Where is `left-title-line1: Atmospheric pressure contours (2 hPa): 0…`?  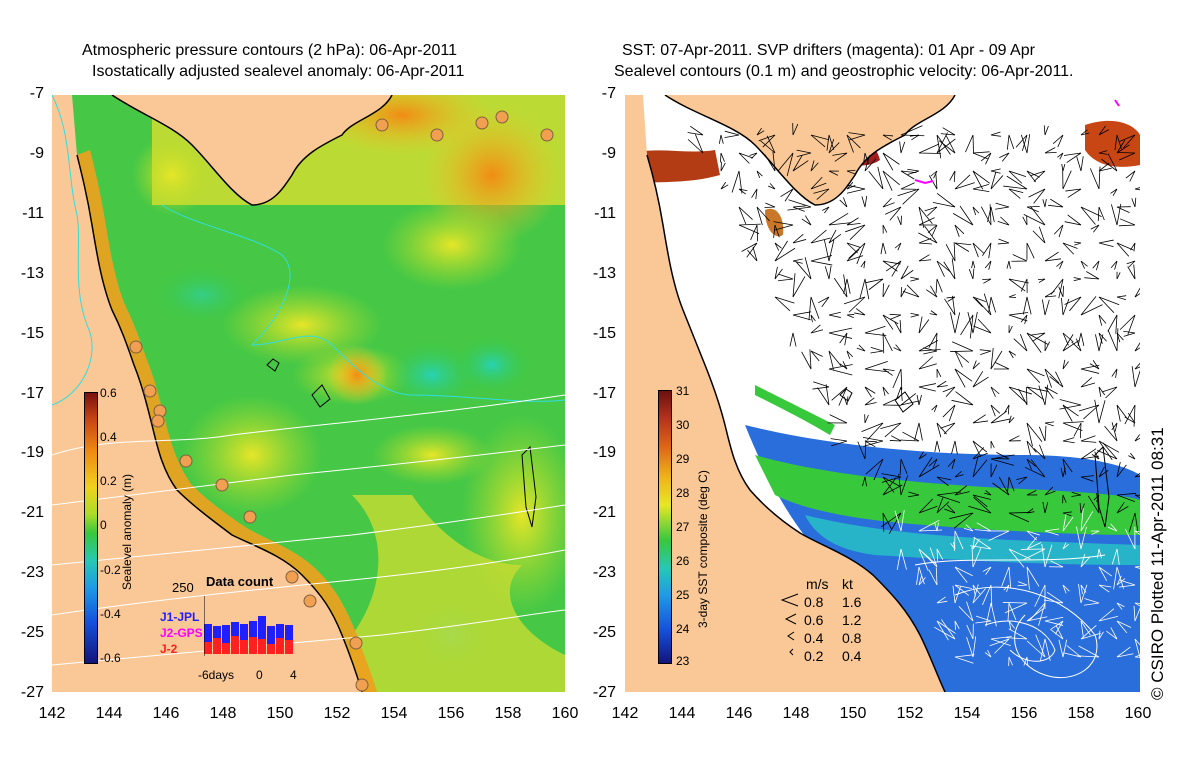
left-title-line1: Atmospheric pressure contours (2 hPa): 0… is located at coordinates (269, 50).